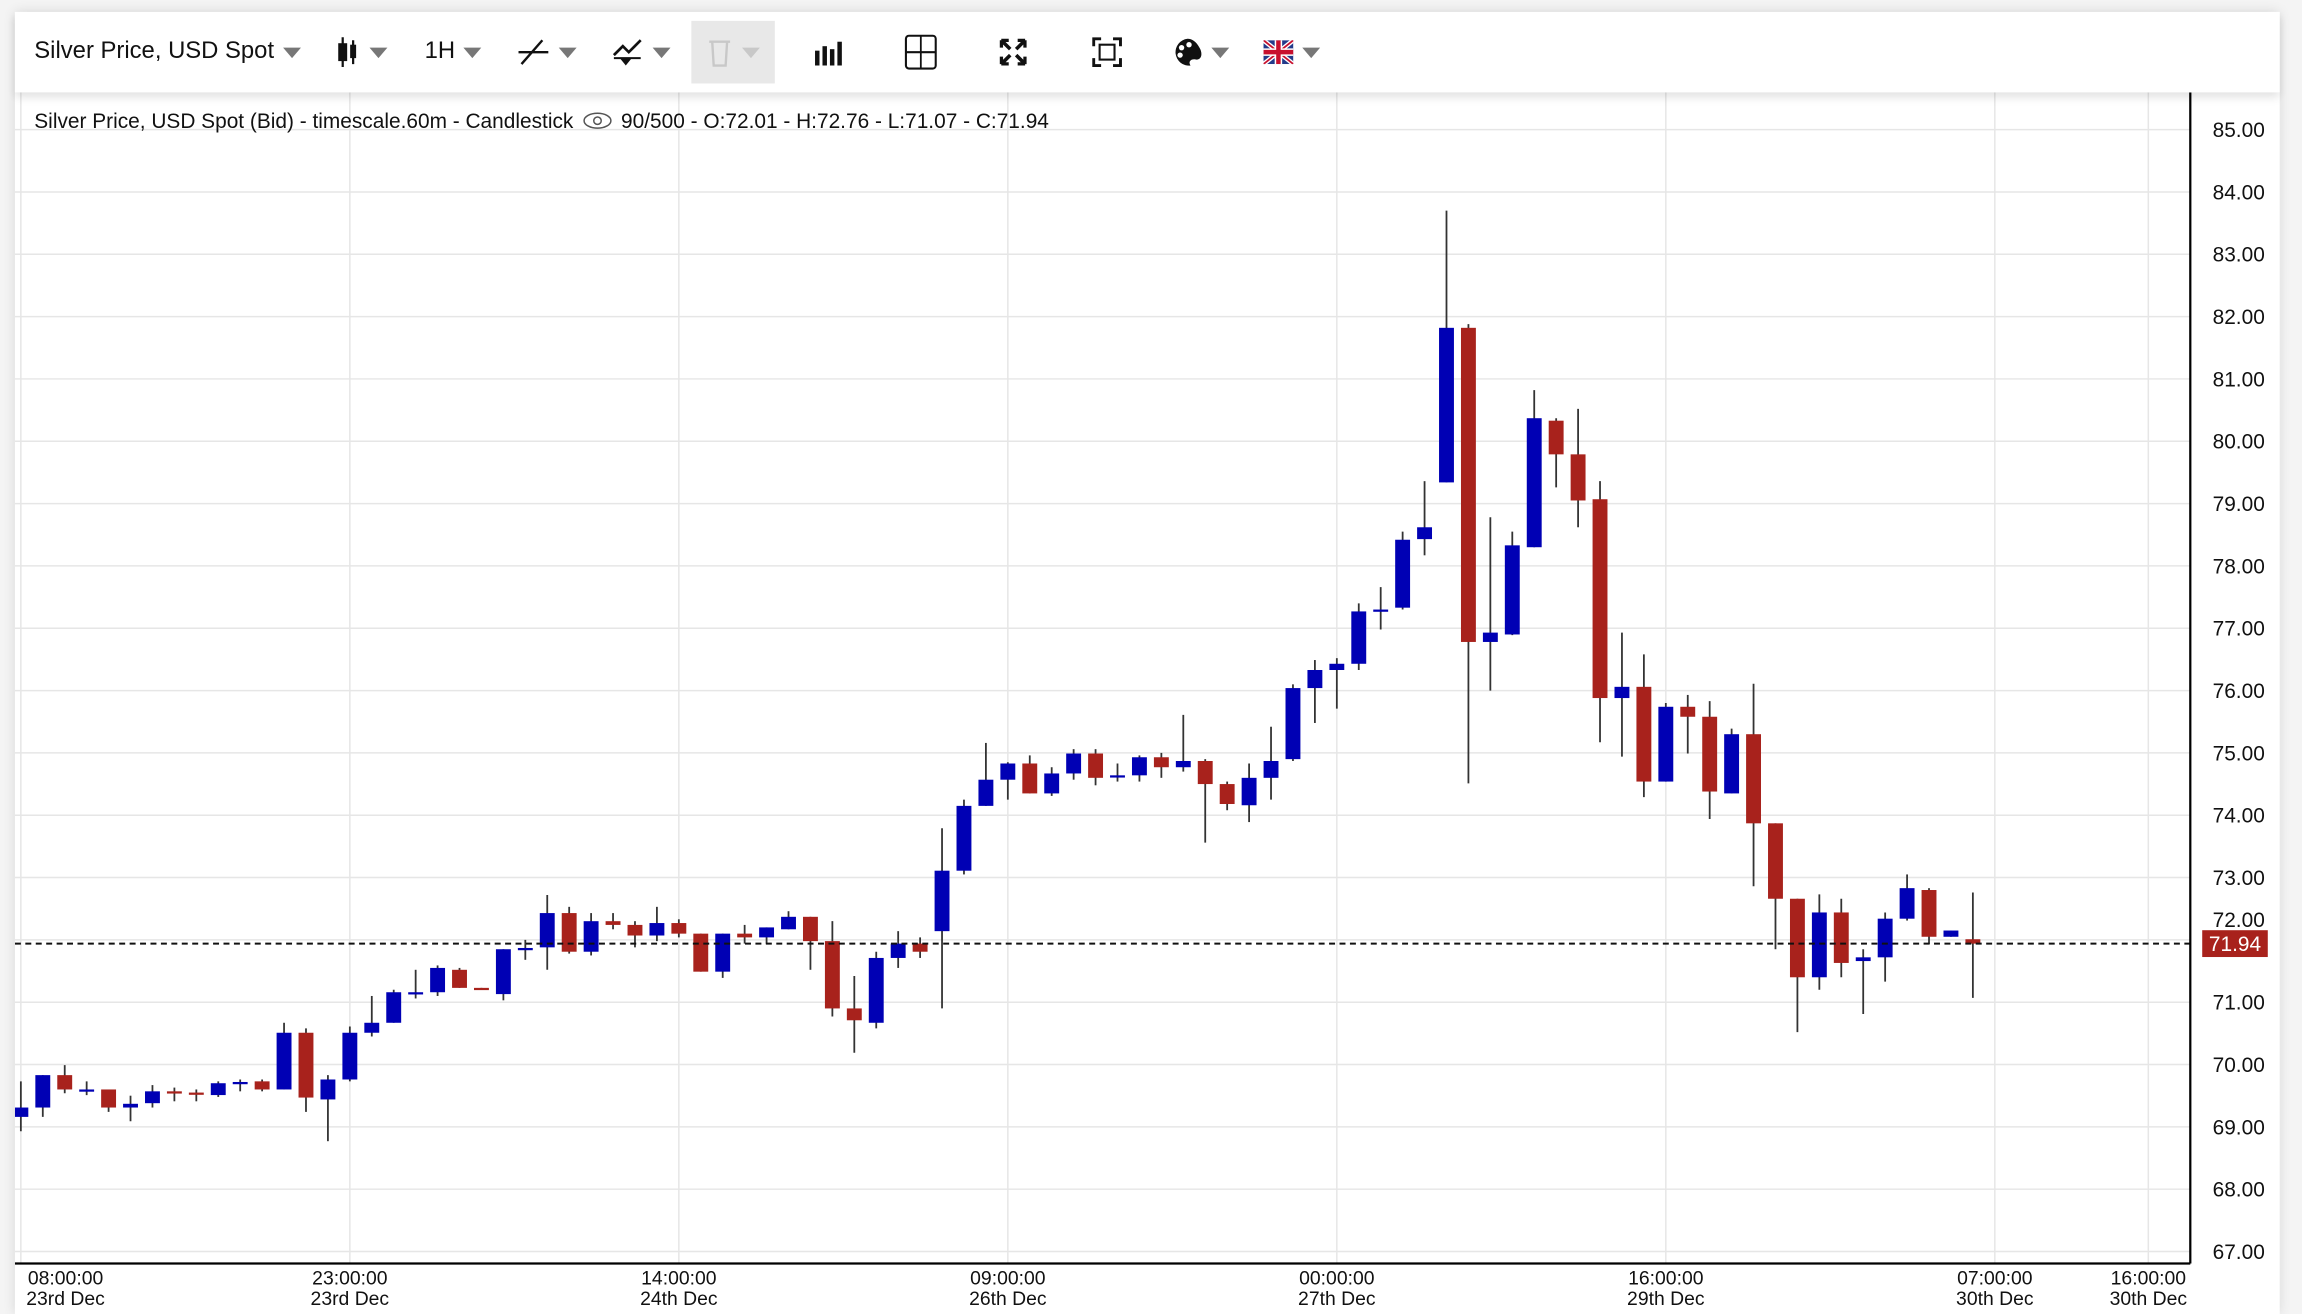  I want to click on y-tick-label: 74.00, so click(2239, 816).